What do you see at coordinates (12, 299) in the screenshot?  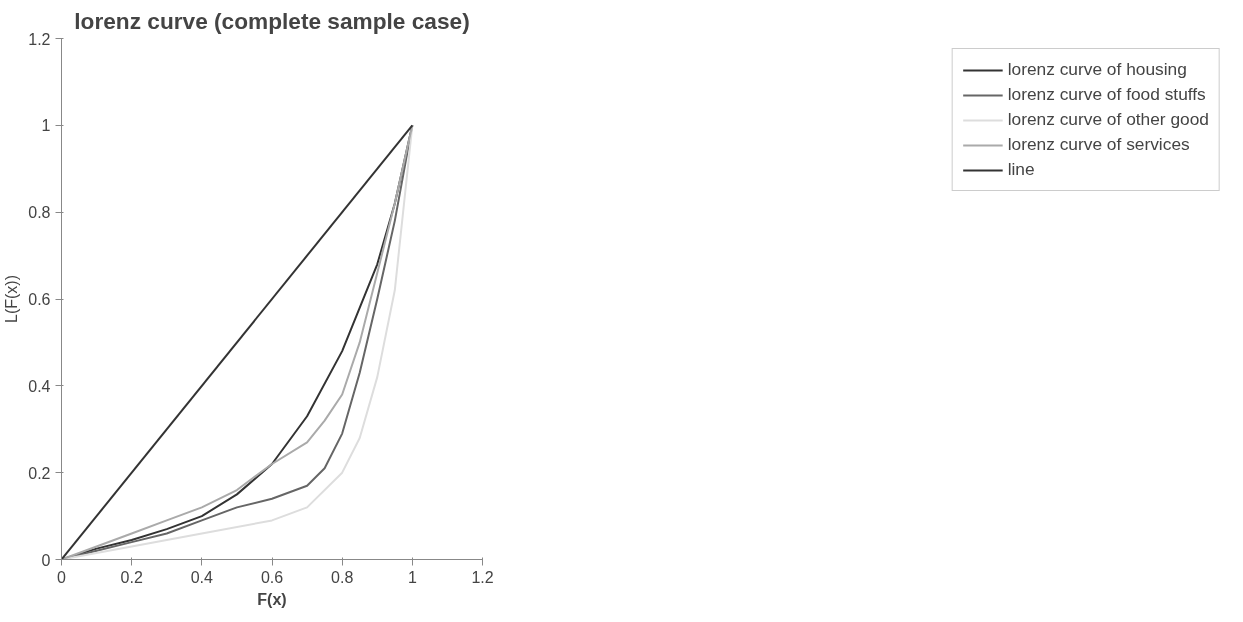 I see `y-axis-title: L(F(x))` at bounding box center [12, 299].